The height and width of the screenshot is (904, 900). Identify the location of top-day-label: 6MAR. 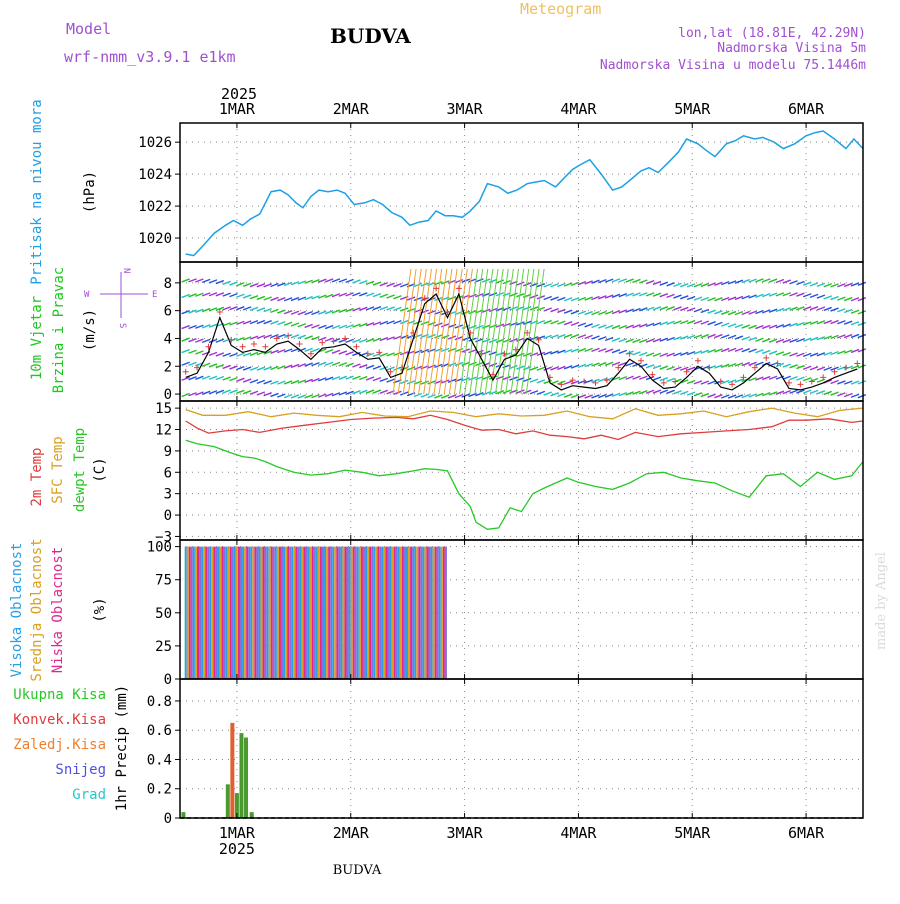
(806, 109).